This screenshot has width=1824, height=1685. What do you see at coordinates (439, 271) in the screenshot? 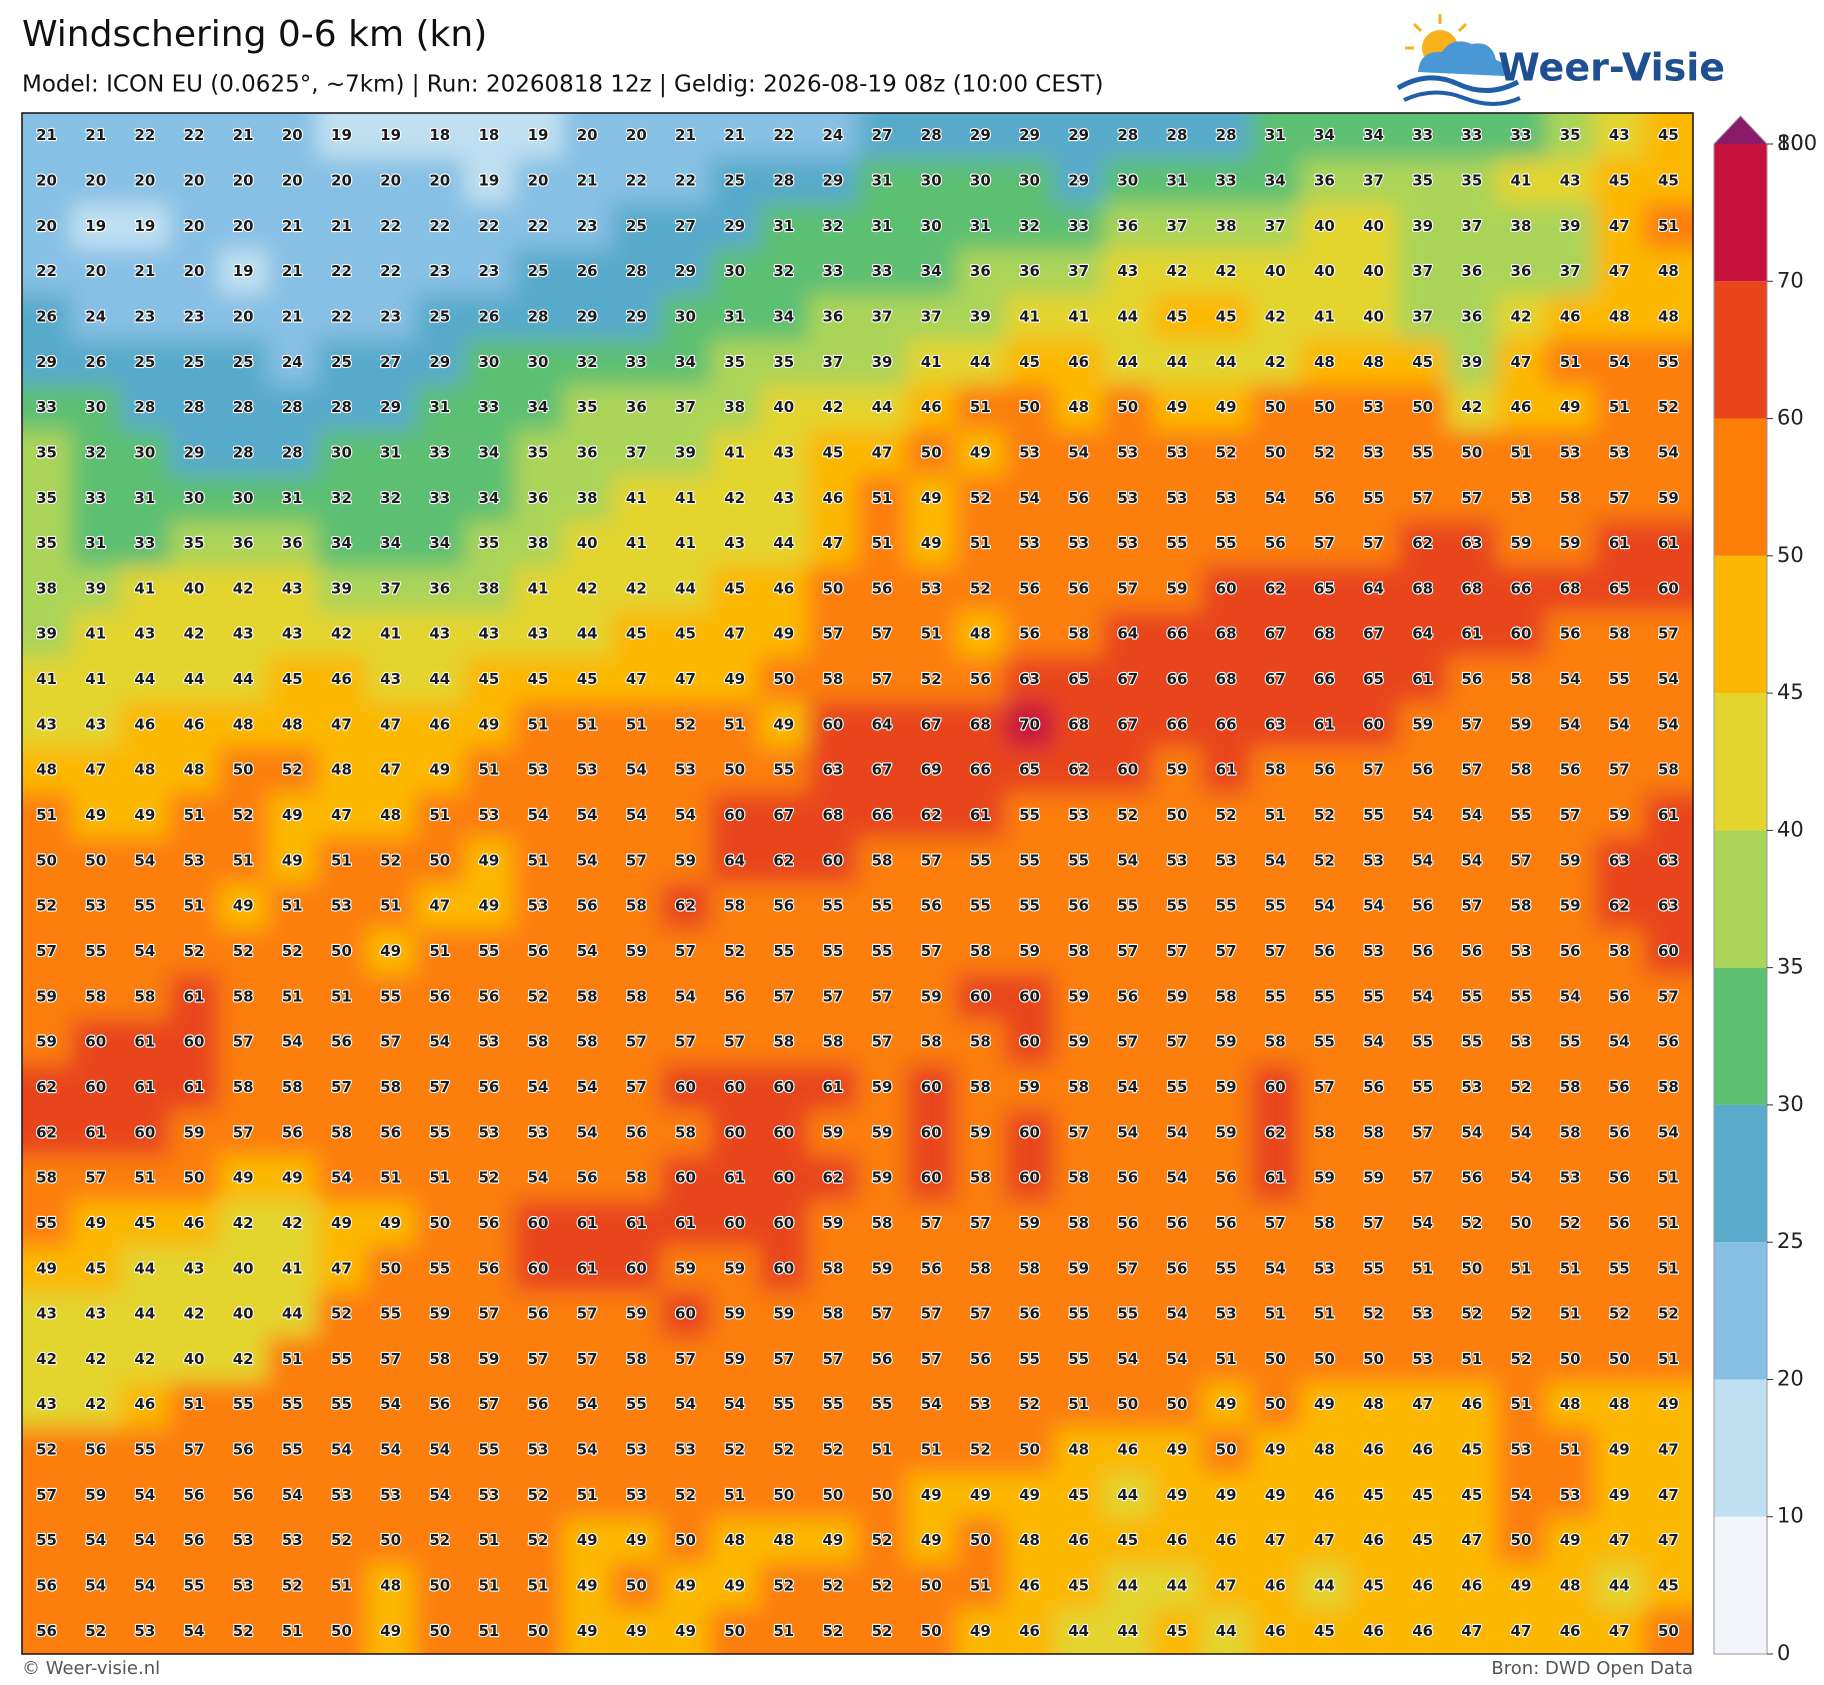
I see `value-label: 23` at bounding box center [439, 271].